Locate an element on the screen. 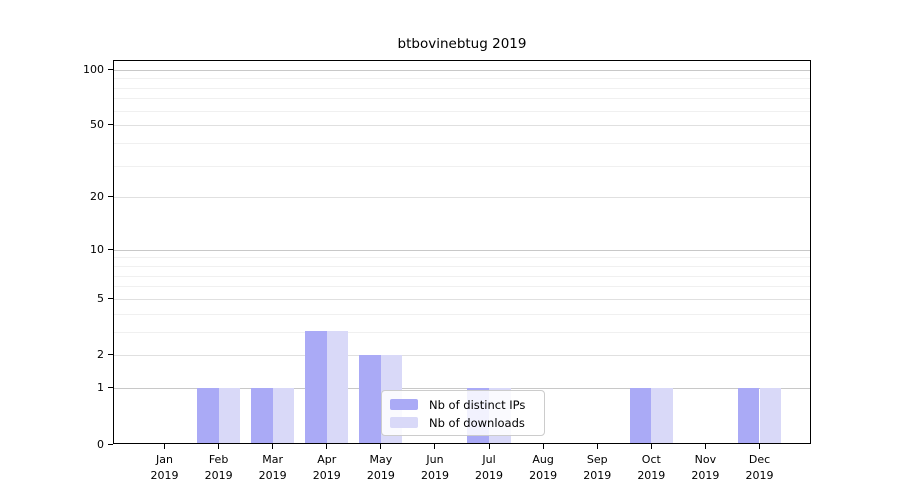 This screenshot has width=900, height=500. bar-mar-downloads is located at coordinates (283, 415).